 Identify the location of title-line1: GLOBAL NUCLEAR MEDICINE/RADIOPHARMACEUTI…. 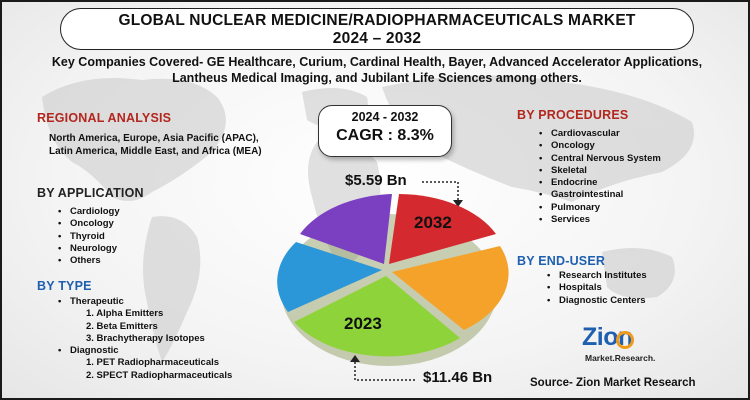
(377, 20).